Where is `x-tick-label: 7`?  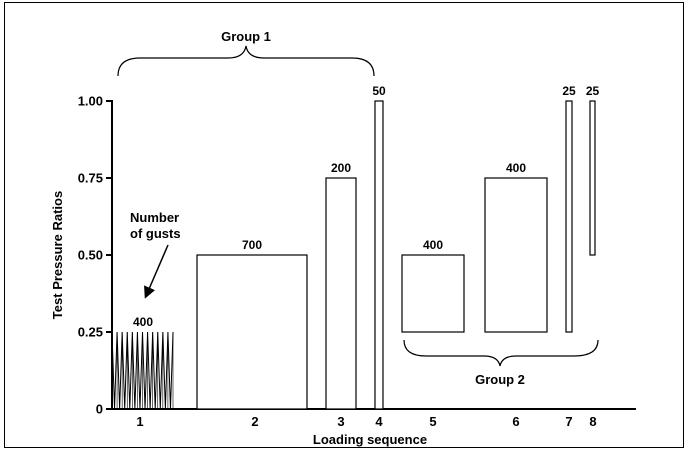 x-tick-label: 7 is located at coordinates (568, 421).